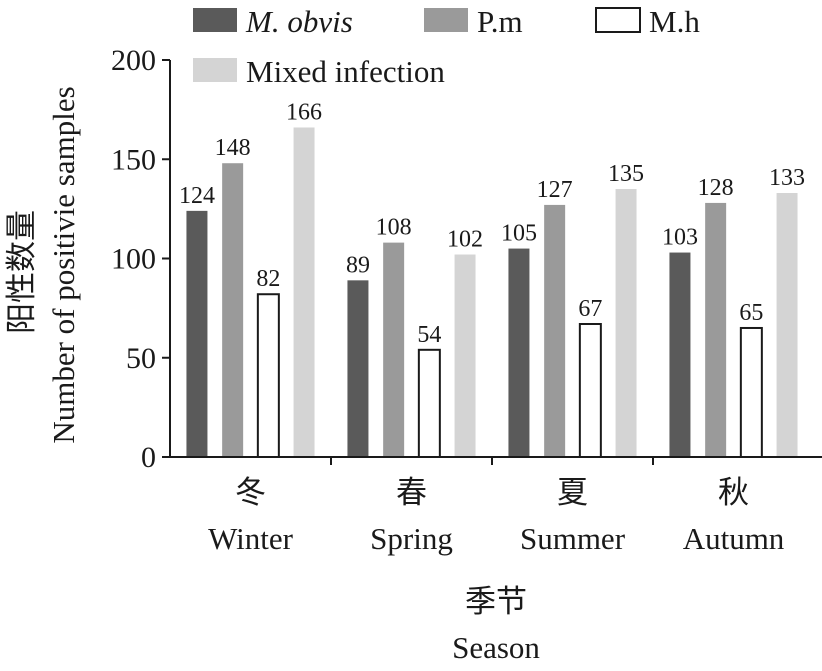 Image resolution: width=822 pixels, height=671 pixels. What do you see at coordinates (141, 358) in the screenshot?
I see `y-tick-label: 50` at bounding box center [141, 358].